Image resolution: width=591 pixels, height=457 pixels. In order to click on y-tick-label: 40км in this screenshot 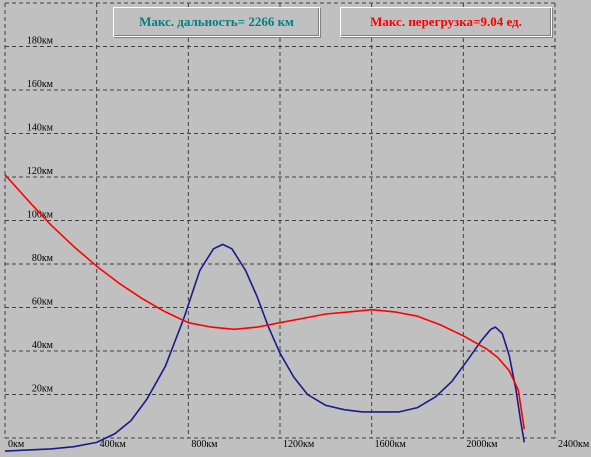, I will do `click(43, 345)`.